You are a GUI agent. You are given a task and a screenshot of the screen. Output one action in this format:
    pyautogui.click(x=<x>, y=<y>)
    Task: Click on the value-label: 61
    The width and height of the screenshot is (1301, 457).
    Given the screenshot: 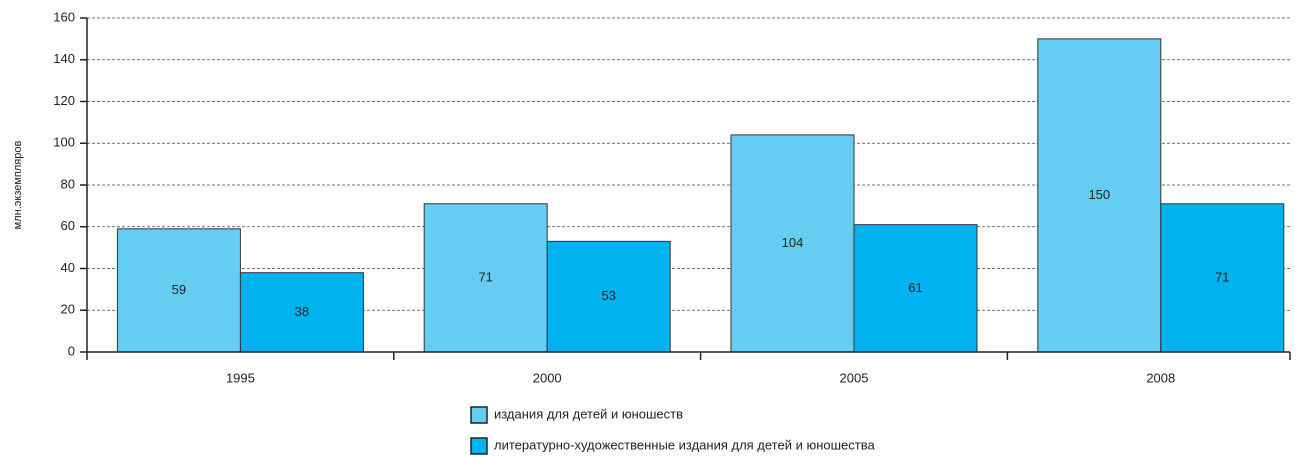 What is the action you would take?
    pyautogui.click(x=915, y=287)
    